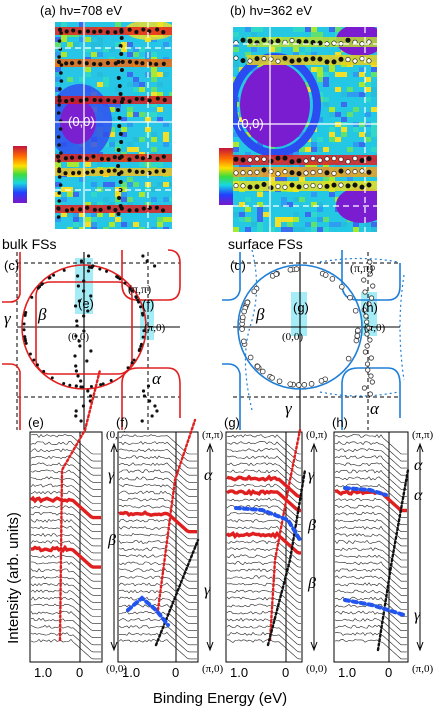  I want to click on panel-b-bands, so click(305, 114).